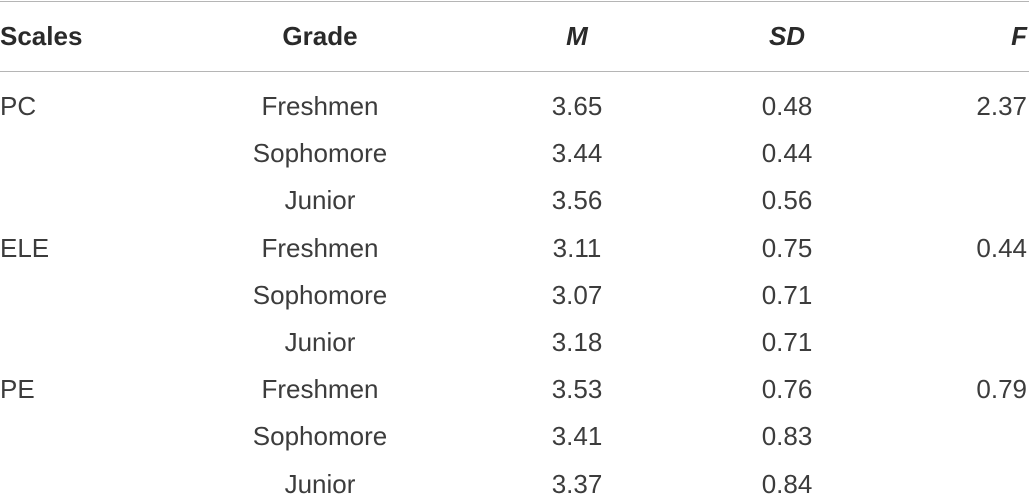 The height and width of the screenshot is (499, 1029). I want to click on scale-cell: PC, so click(18, 106).